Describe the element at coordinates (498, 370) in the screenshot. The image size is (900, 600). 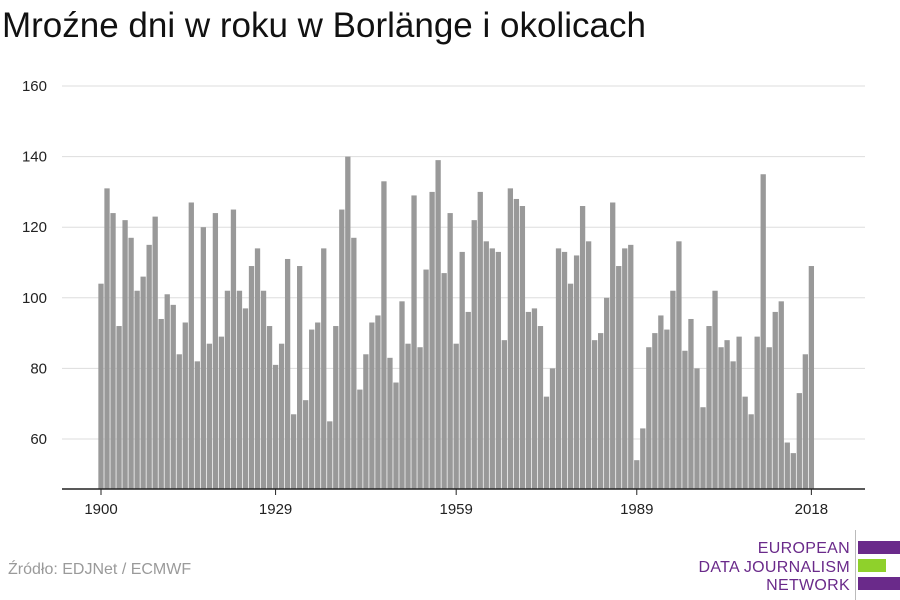
I see `bar-1966` at that location.